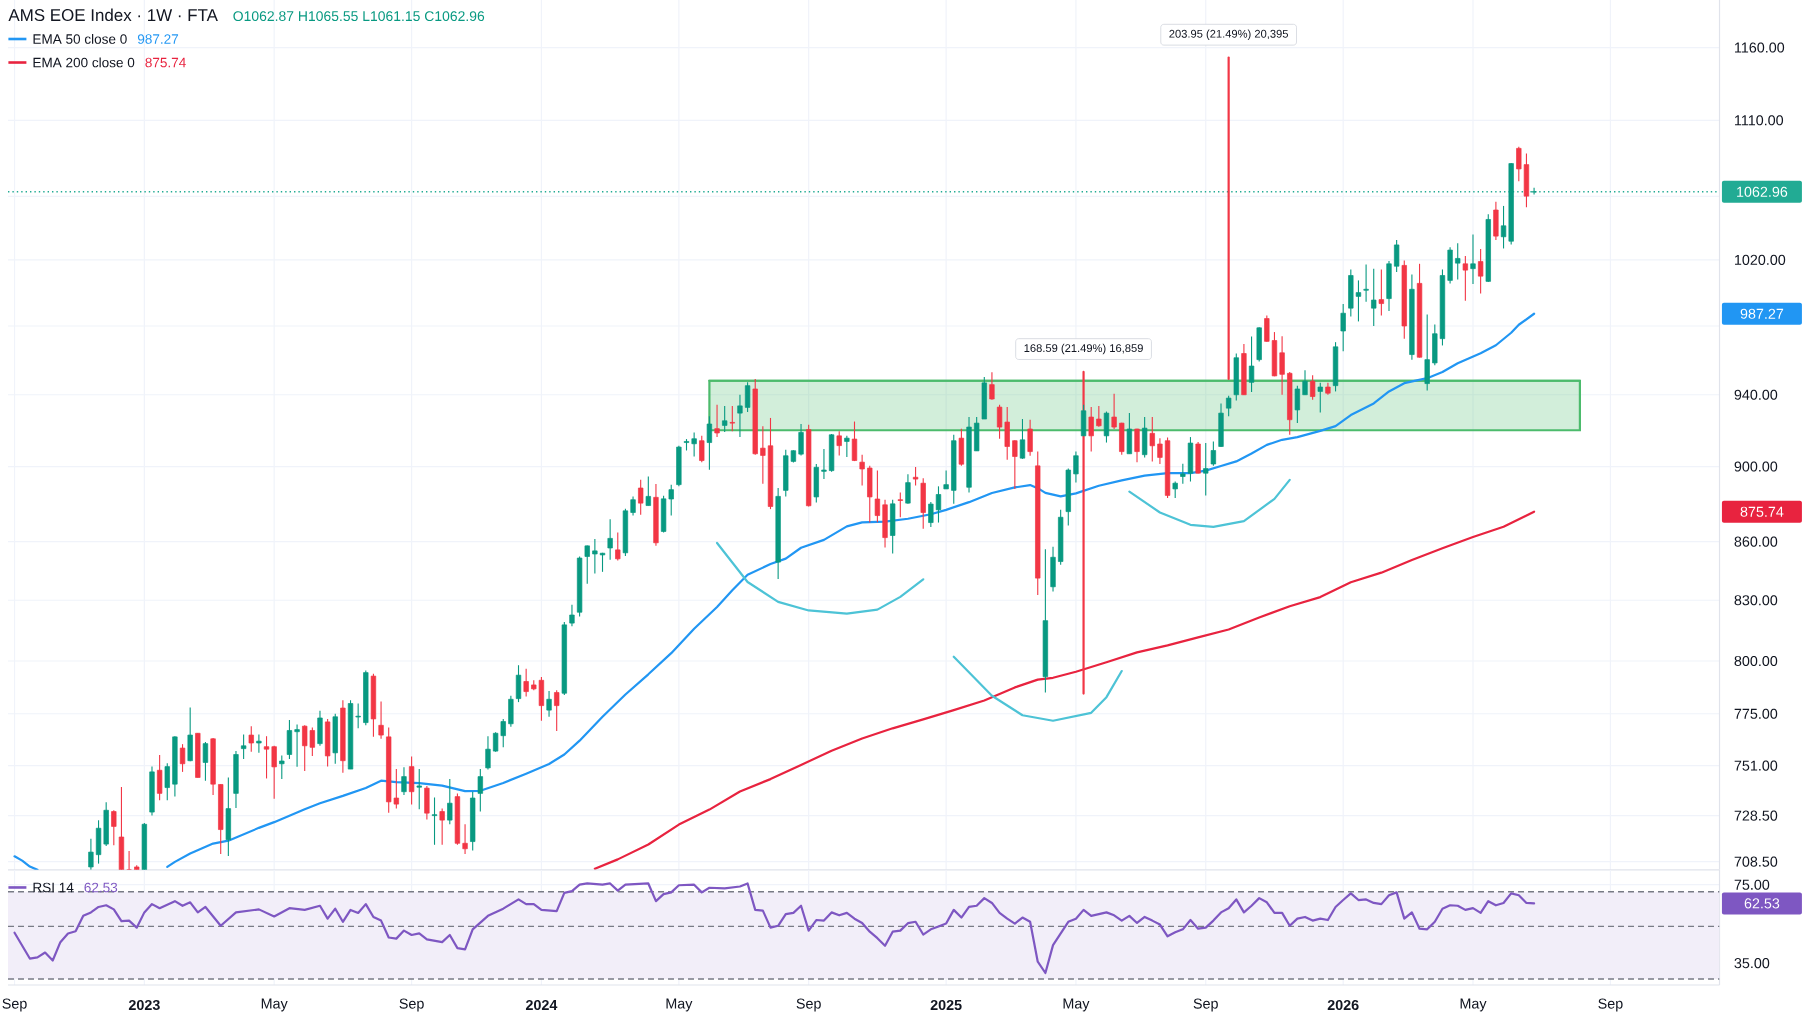 The image size is (1812, 1028). Describe the element at coordinates (113, 15) in the screenshot. I see `chart-title: AMS EOE Index · 1W · FTA` at that location.